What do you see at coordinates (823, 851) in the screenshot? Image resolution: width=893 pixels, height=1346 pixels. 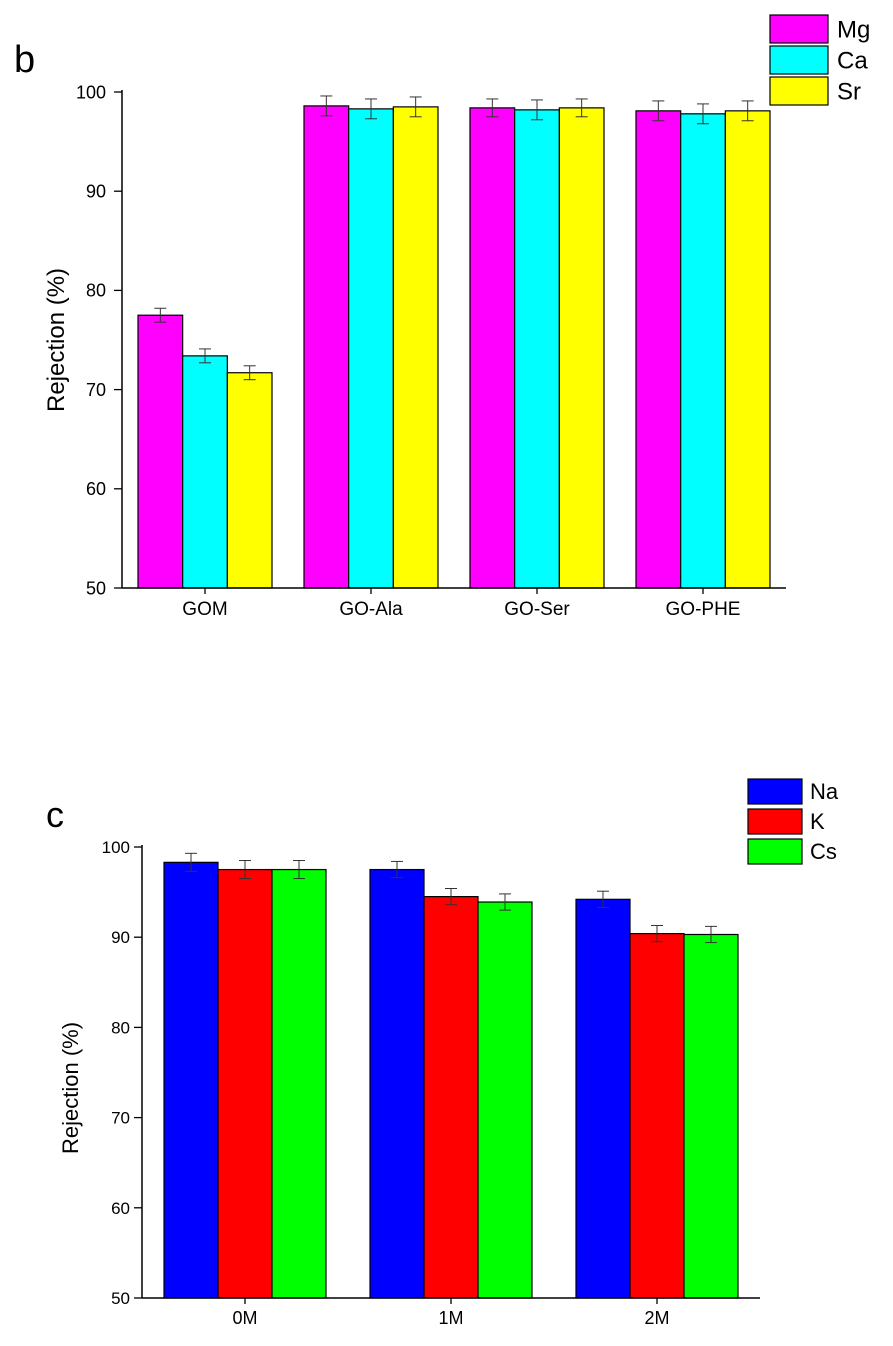 I see `legend-label: Cs` at bounding box center [823, 851].